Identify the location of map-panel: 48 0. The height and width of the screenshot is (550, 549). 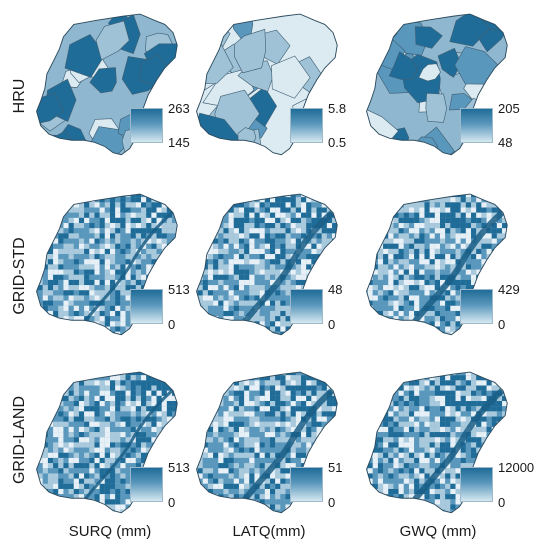
(270, 267).